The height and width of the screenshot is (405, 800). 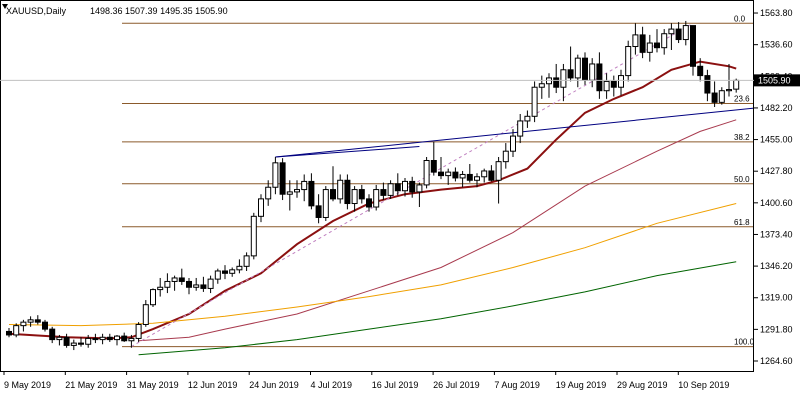 What do you see at coordinates (91, 385) in the screenshot?
I see `x-tick-label: 21 May 2019` at bounding box center [91, 385].